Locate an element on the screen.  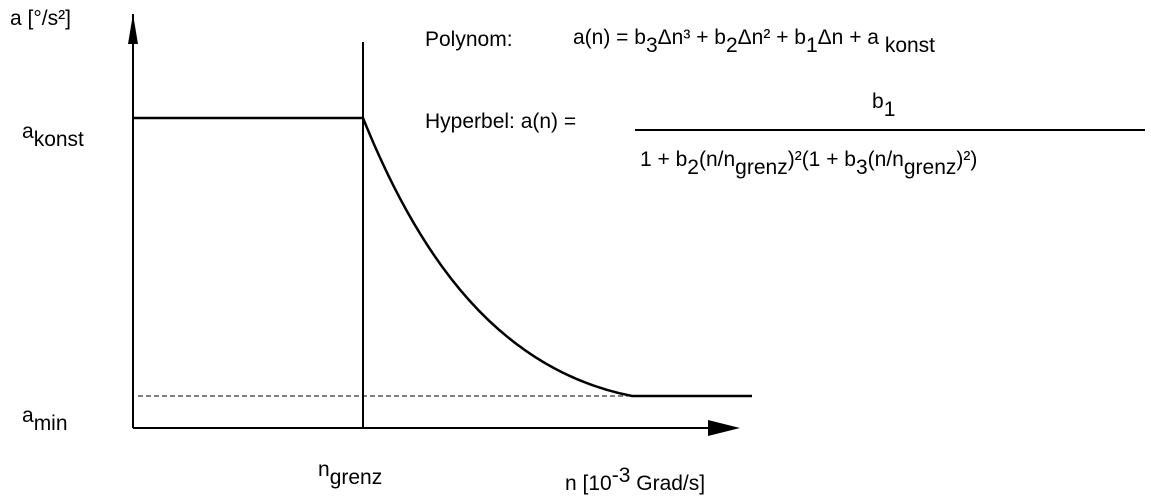
y-axis-label: a [°/s²] is located at coordinates (40, 18).